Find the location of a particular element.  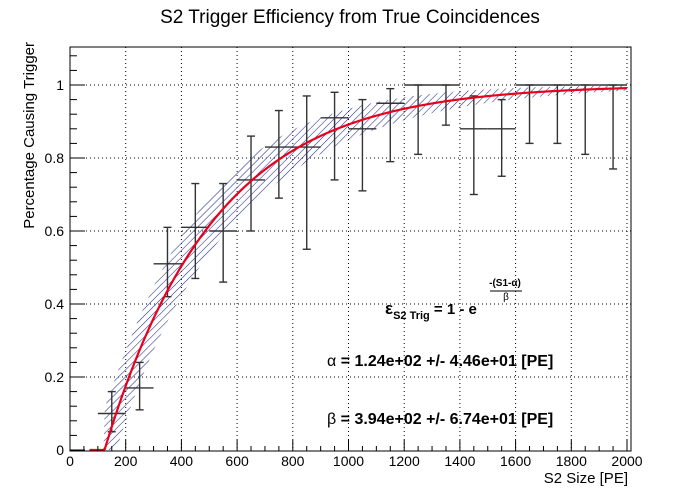

alpha-symbol: α is located at coordinates (331, 361).